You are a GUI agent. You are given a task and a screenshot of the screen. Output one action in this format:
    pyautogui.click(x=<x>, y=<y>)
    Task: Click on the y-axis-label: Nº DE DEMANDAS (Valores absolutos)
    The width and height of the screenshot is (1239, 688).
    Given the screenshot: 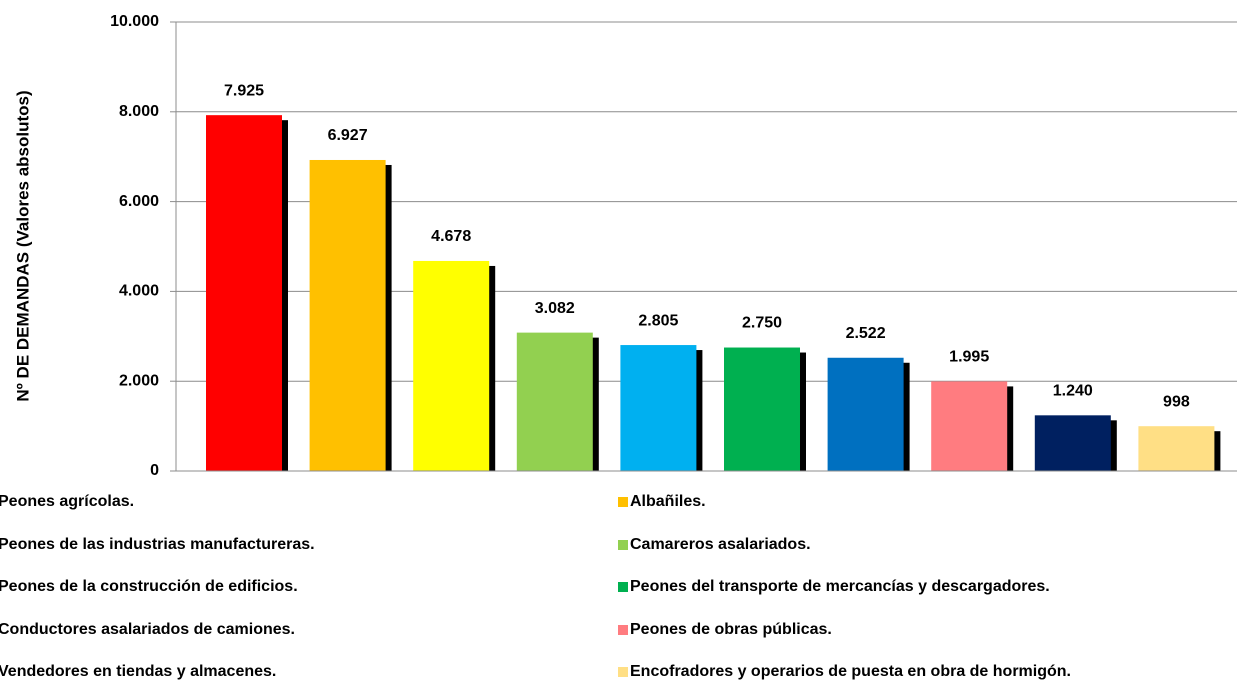 What is the action you would take?
    pyautogui.click(x=22, y=245)
    